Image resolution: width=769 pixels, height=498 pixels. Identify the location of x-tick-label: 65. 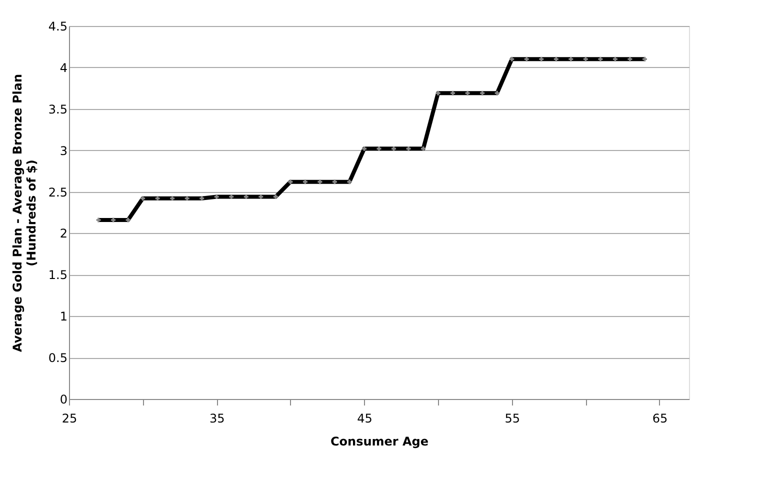
(660, 419).